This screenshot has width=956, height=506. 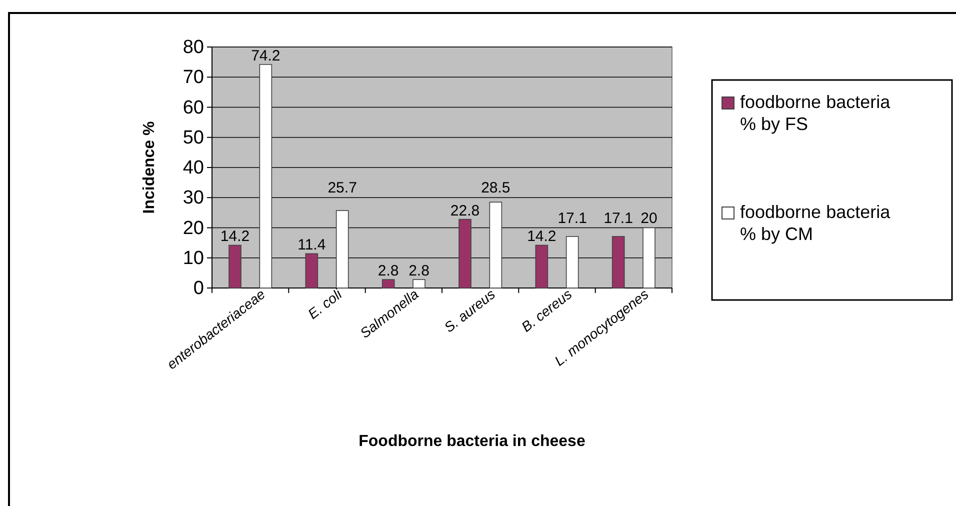 I want to click on data-label: 28.5, so click(x=495, y=188).